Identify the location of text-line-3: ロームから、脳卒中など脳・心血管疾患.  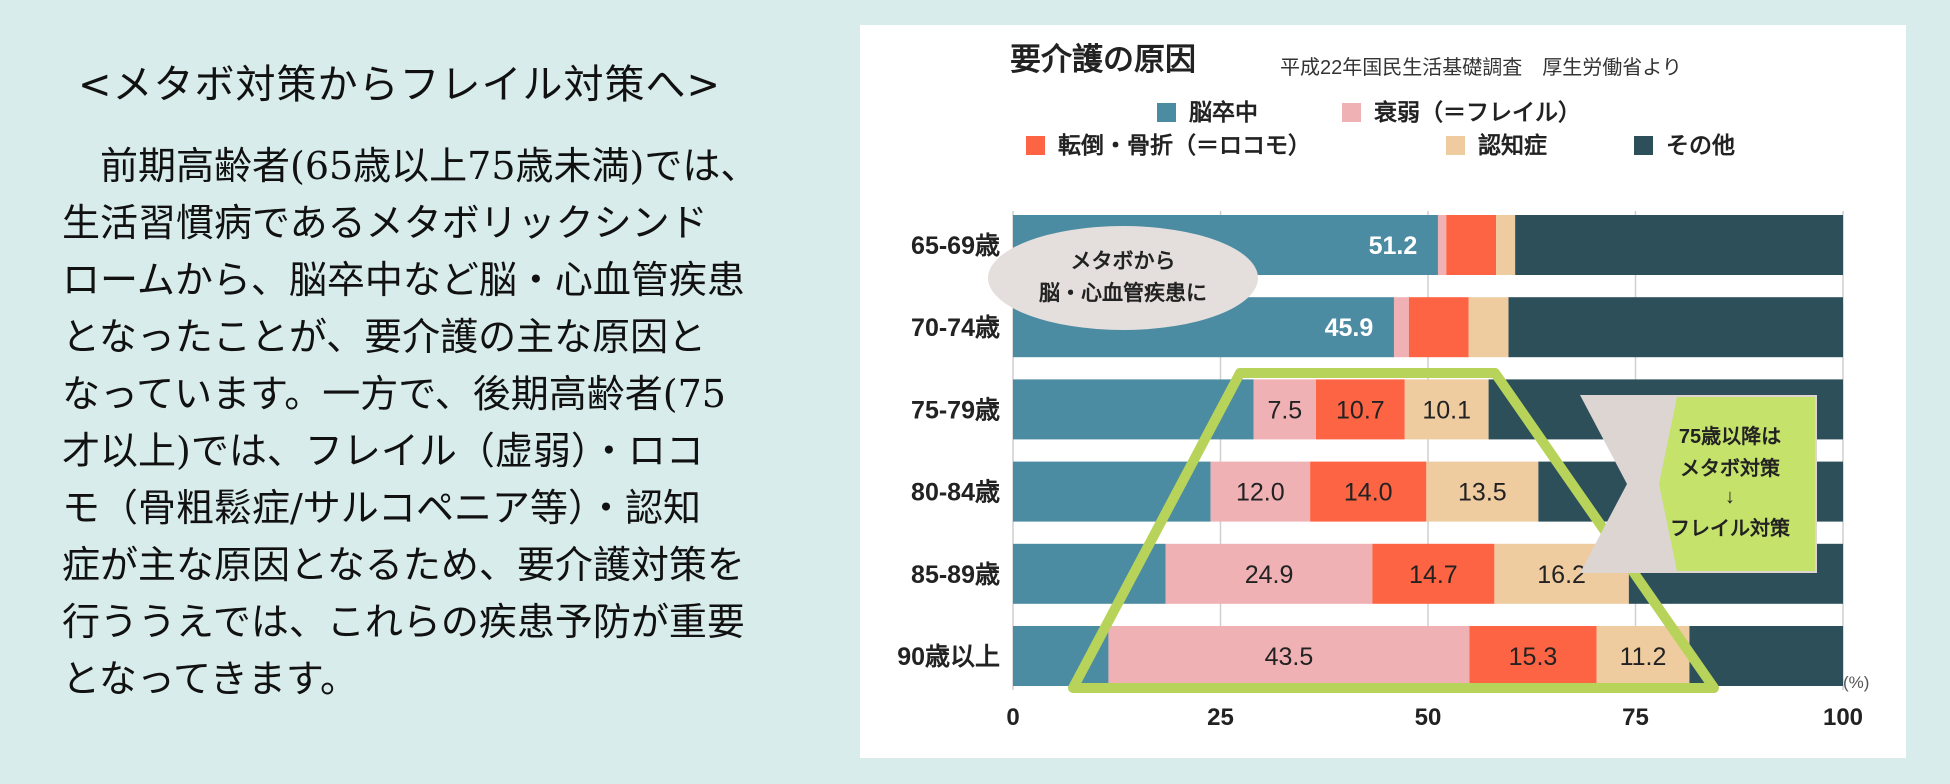
(403, 280).